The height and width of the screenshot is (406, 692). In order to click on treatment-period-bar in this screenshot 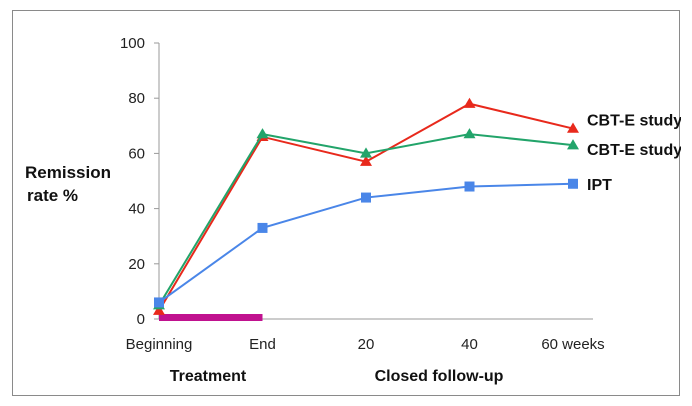, I will do `click(211, 317)`.